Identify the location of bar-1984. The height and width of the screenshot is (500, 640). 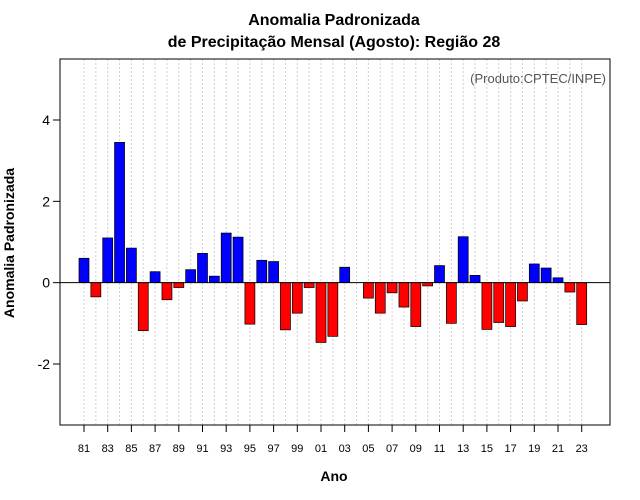
(119, 213).